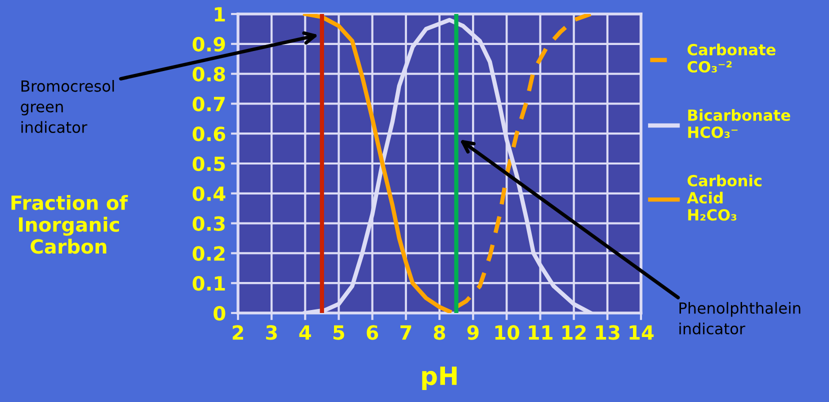 The height and width of the screenshot is (402, 829). What do you see at coordinates (732, 58) in the screenshot?
I see `legend-label: Carbonate CO₃⁻²` at bounding box center [732, 58].